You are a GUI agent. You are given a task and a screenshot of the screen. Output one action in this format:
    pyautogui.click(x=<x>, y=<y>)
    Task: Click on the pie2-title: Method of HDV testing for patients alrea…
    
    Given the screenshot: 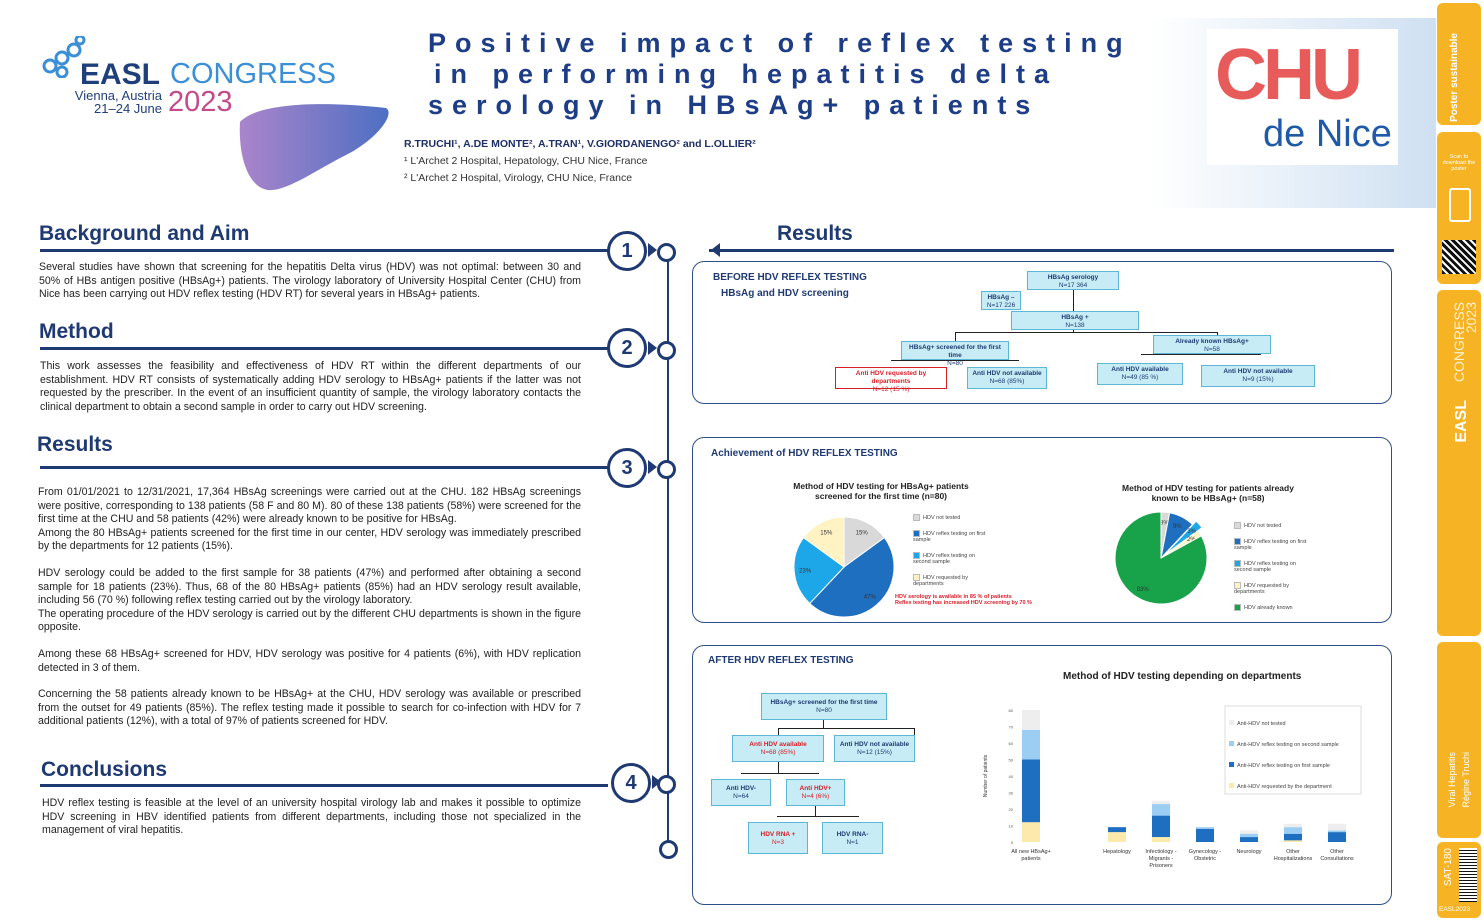 What is the action you would take?
    pyautogui.click(x=1208, y=493)
    